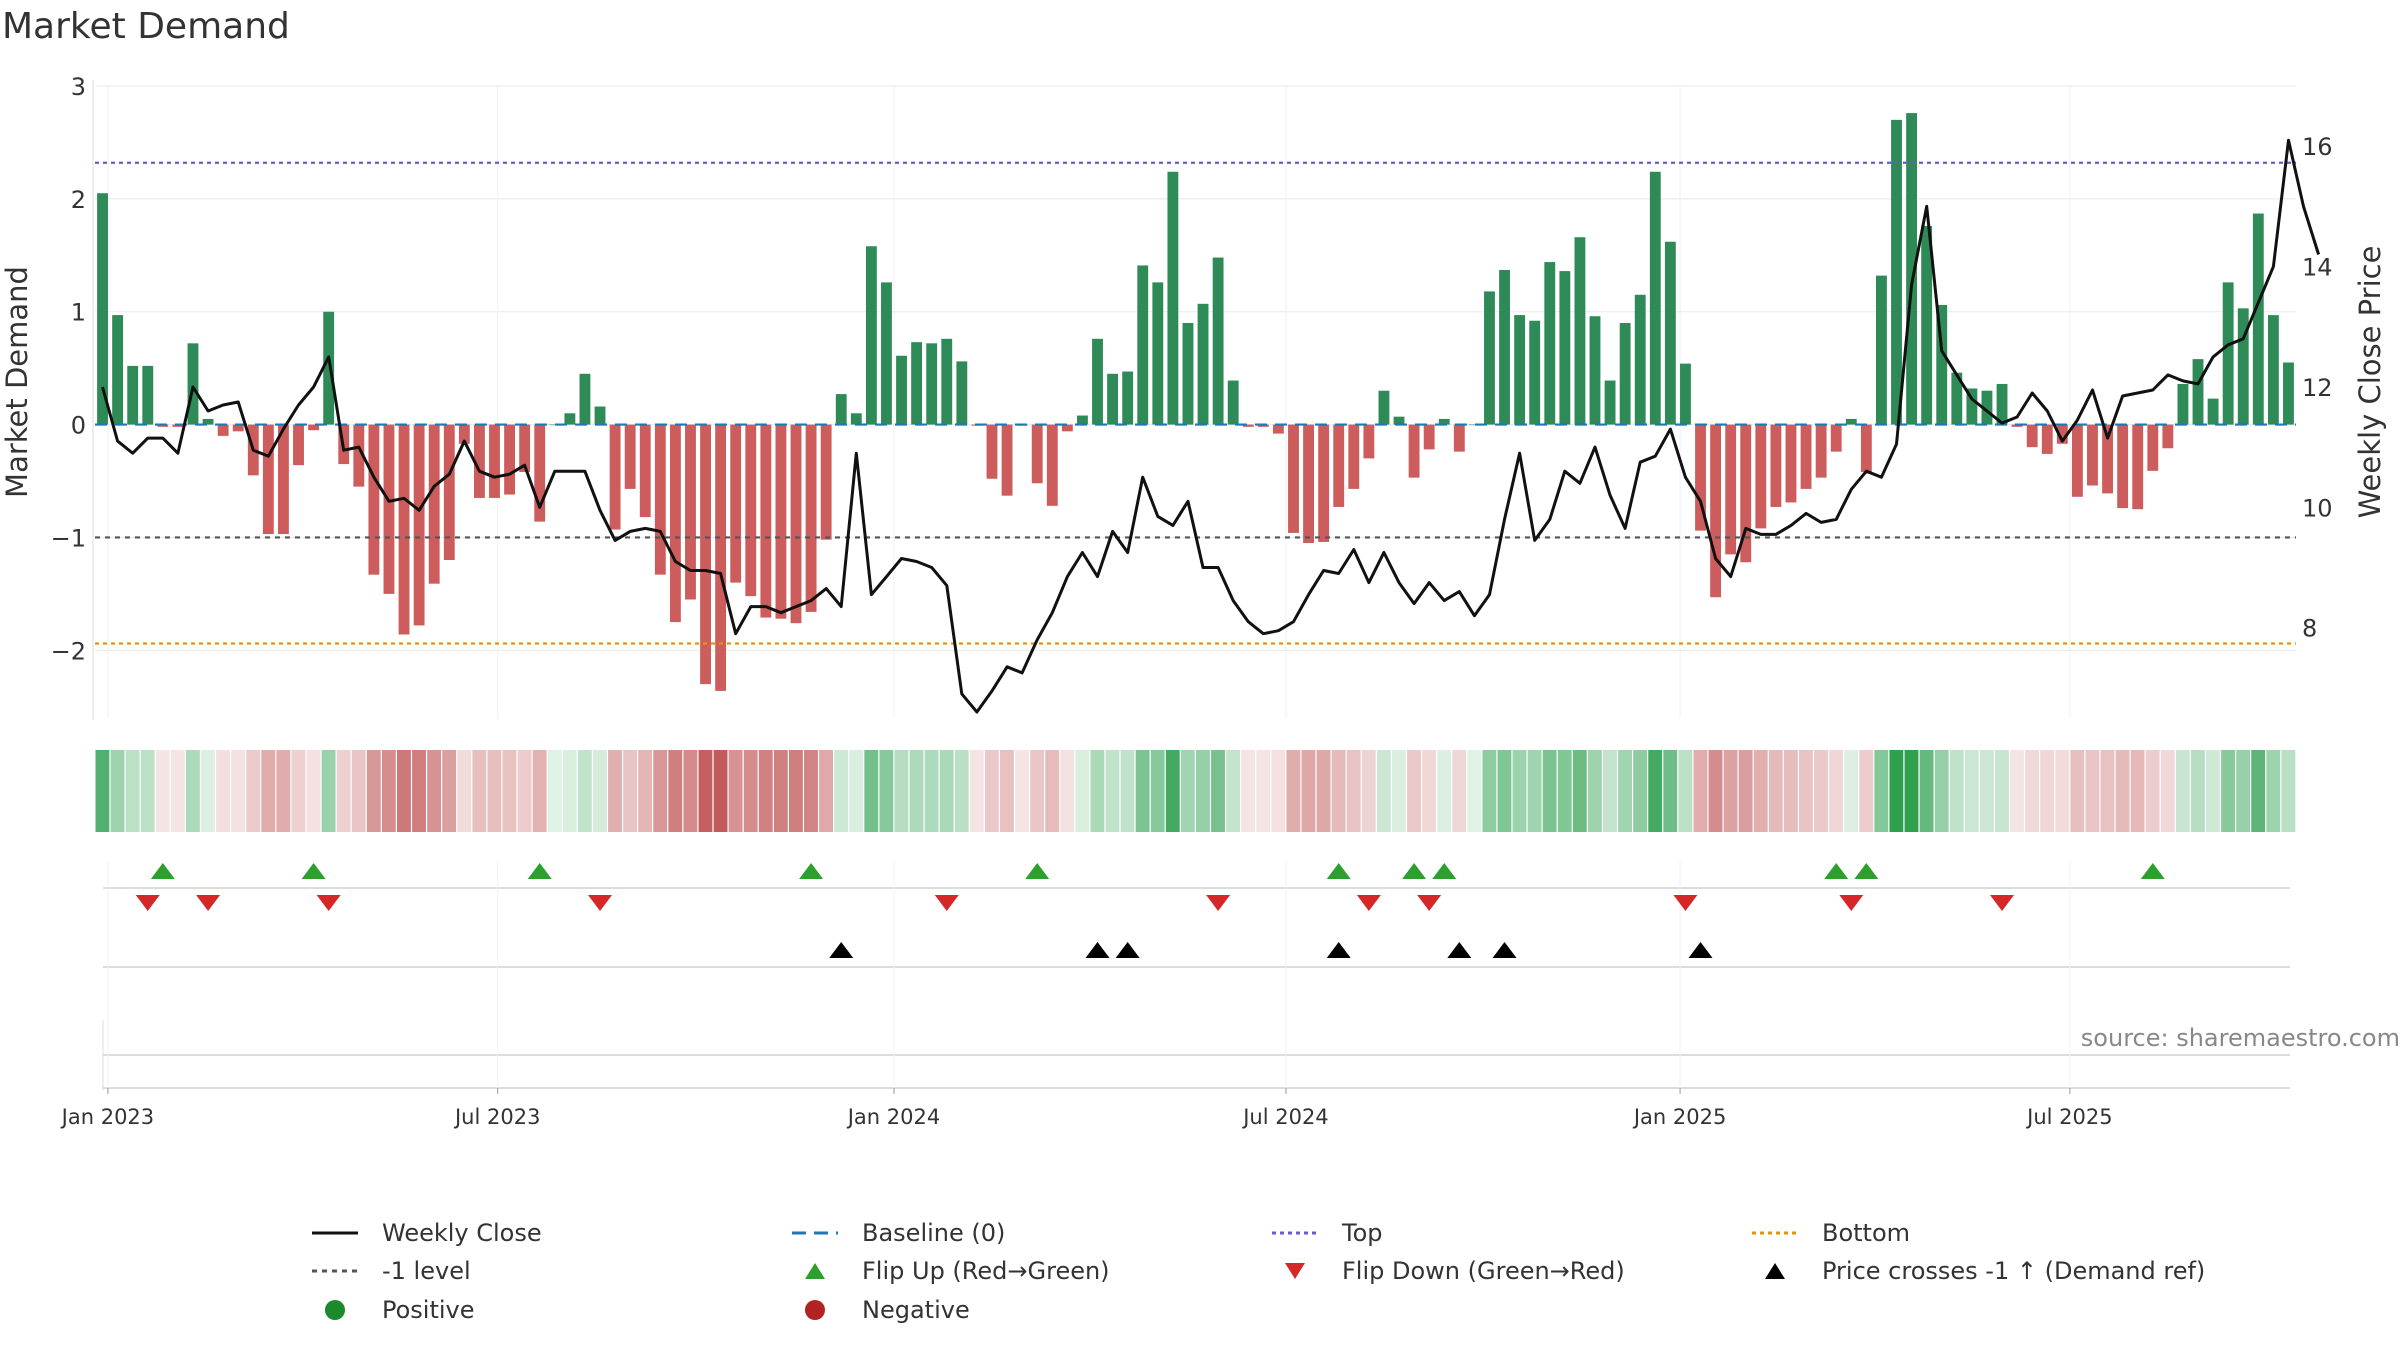  I want to click on legend-symbol-positive, so click(335, 1310).